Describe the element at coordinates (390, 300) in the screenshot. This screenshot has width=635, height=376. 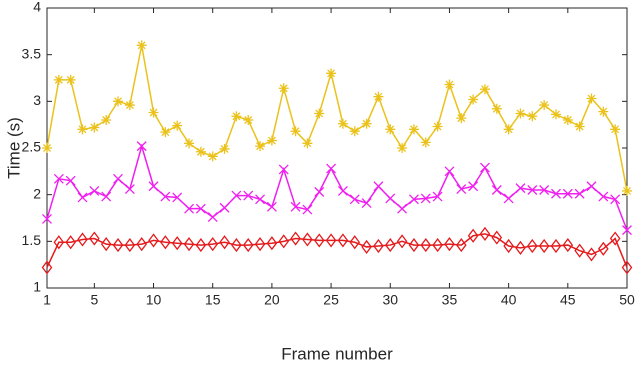
I see `x-tick-label: 30` at that location.